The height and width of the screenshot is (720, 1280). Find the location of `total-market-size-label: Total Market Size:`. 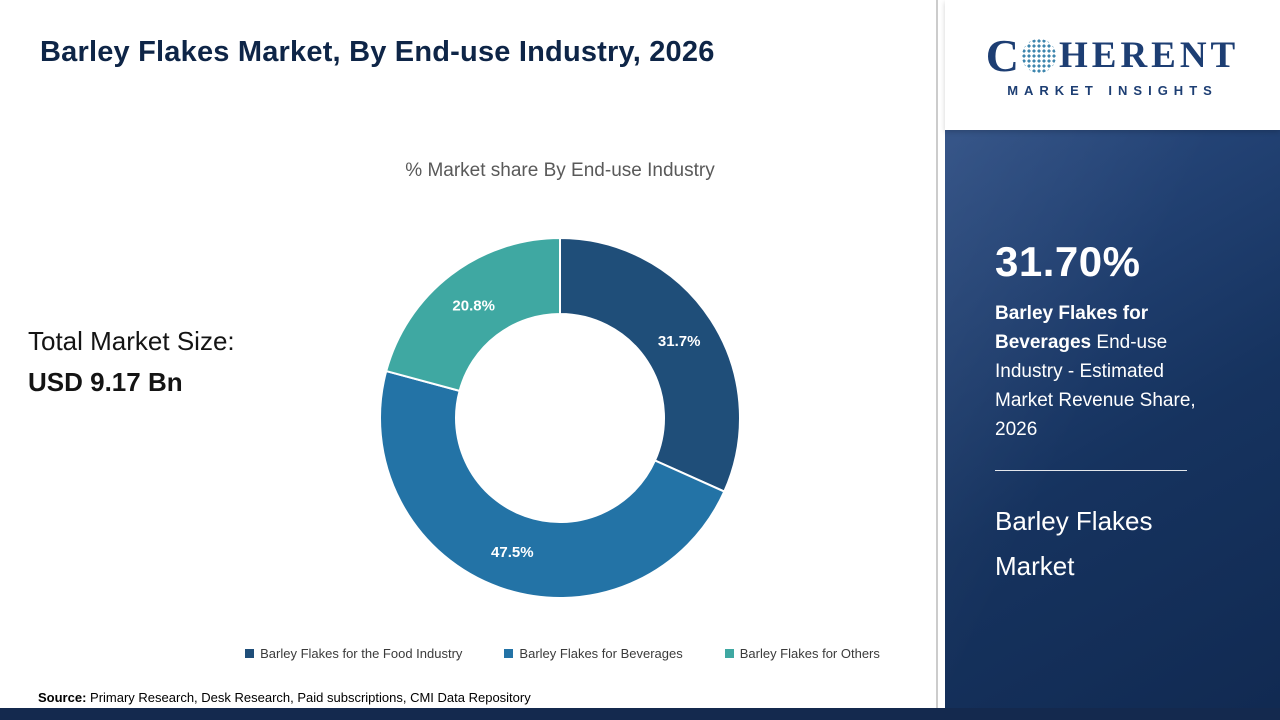

total-market-size-label: Total Market Size: is located at coordinates (131, 341).